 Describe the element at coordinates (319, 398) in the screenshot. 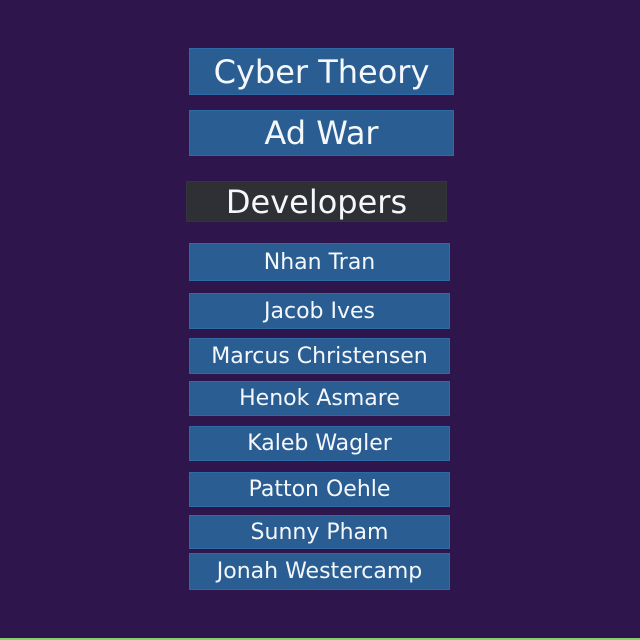

I see `developer-name: Henok Asmare` at that location.